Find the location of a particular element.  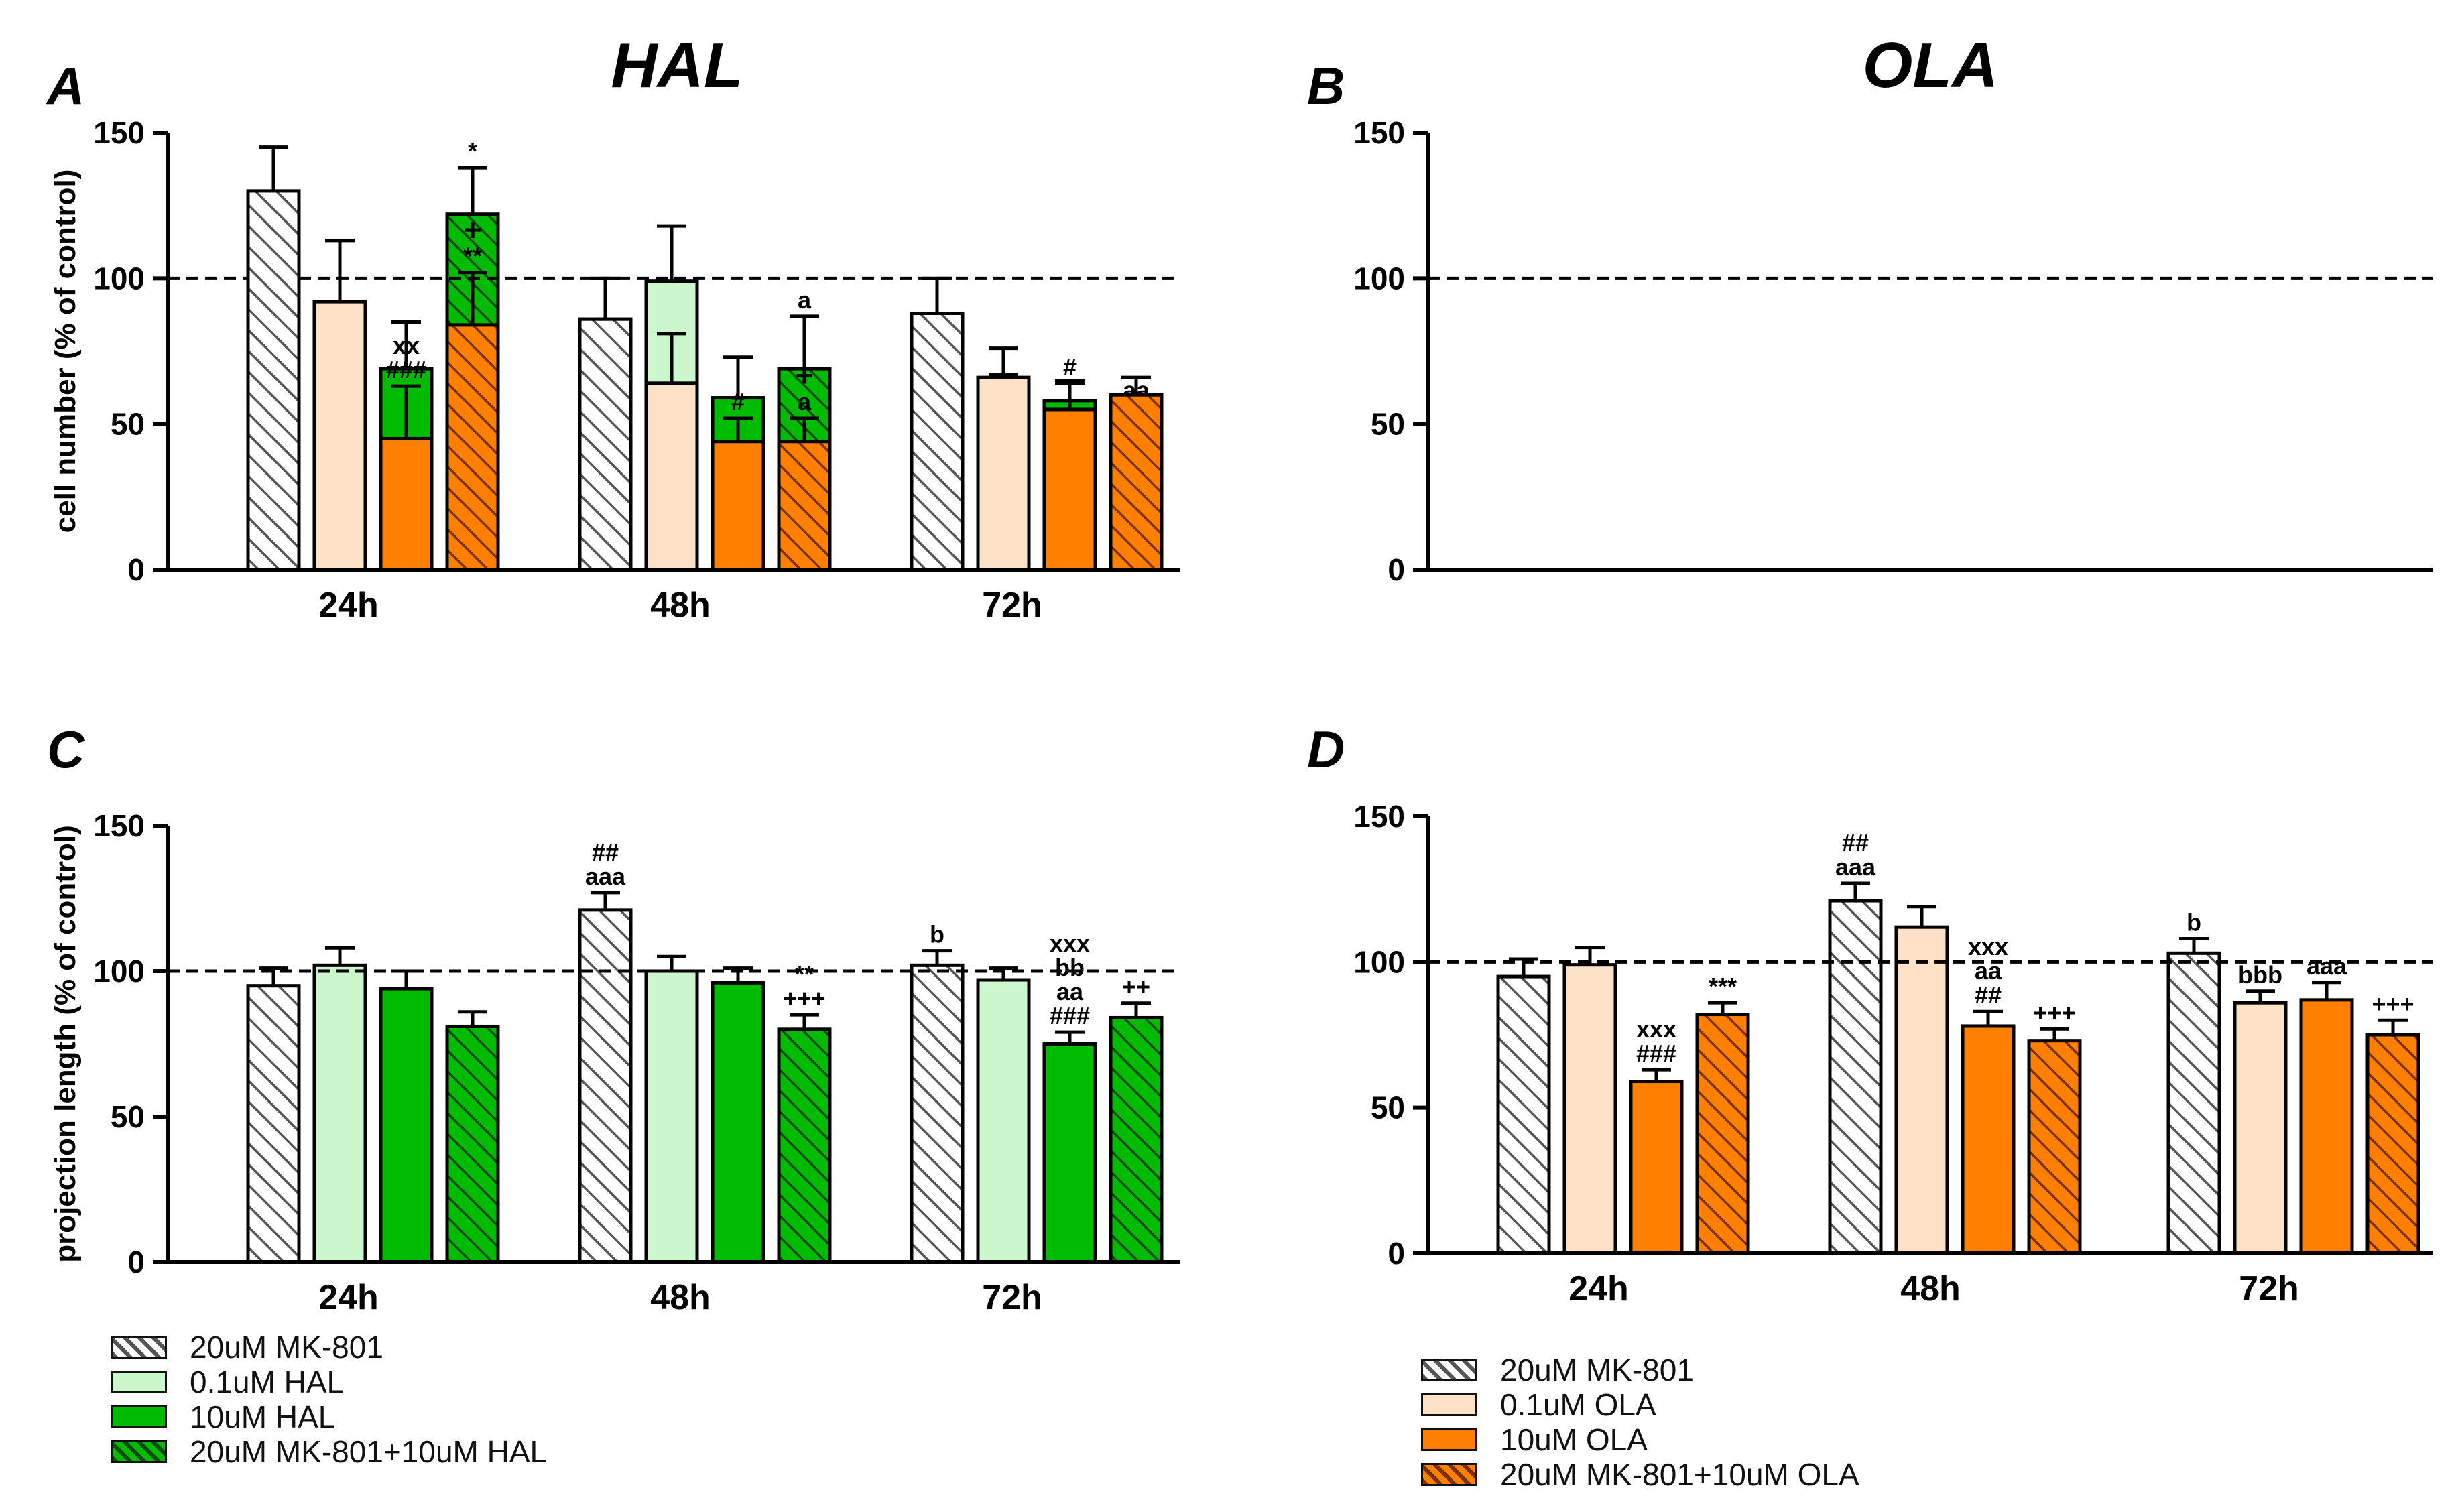

legend-label: 0.1uM HAL is located at coordinates (268, 1382).